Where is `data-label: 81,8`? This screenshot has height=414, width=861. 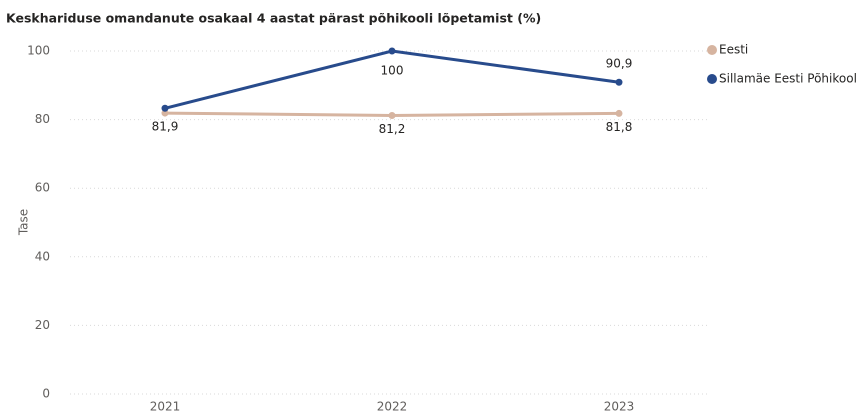 data-label: 81,8 is located at coordinates (619, 127).